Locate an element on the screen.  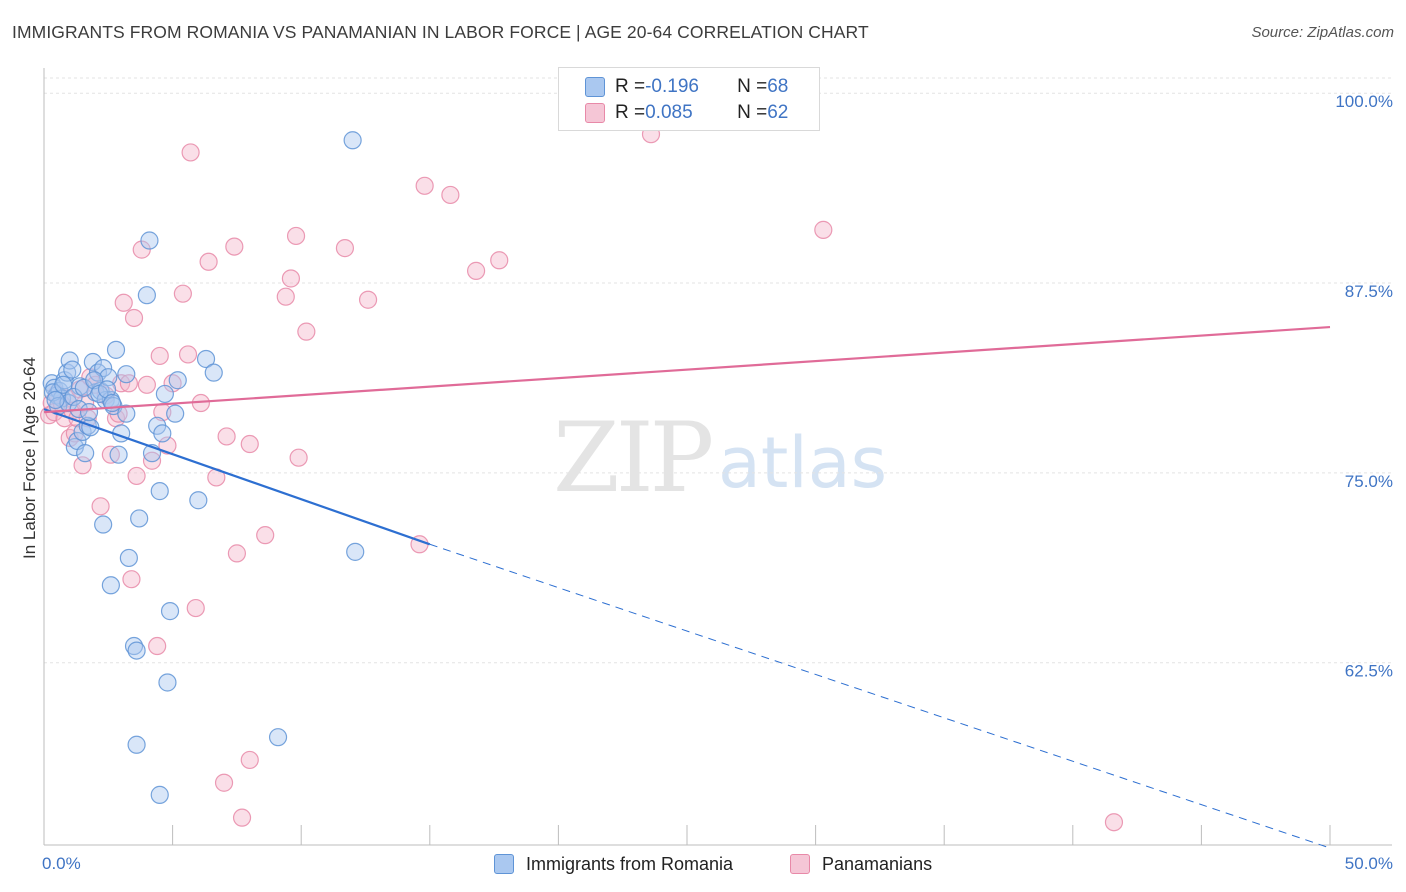
bottom-swatch-blue is located at coordinates (504, 864).